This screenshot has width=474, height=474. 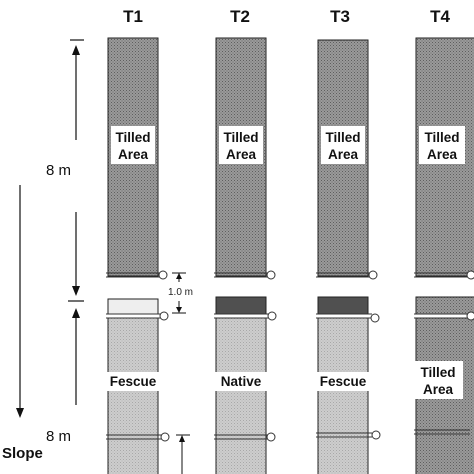 I want to click on lower-label-t2: Native, so click(x=241, y=381).